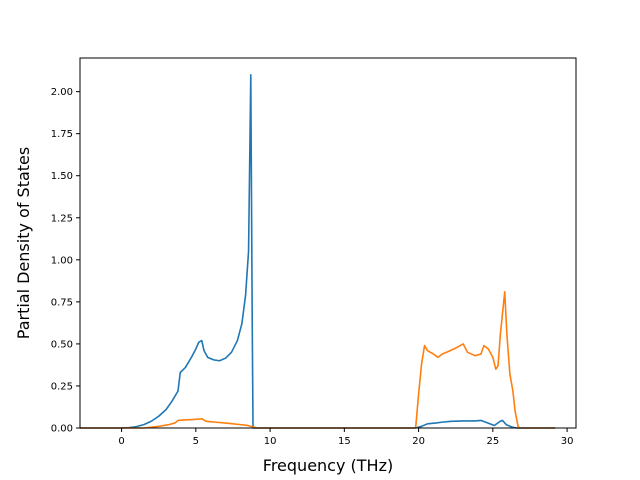 This screenshot has width=640, height=480. I want to click on x-tick-label: 20, so click(418, 441).